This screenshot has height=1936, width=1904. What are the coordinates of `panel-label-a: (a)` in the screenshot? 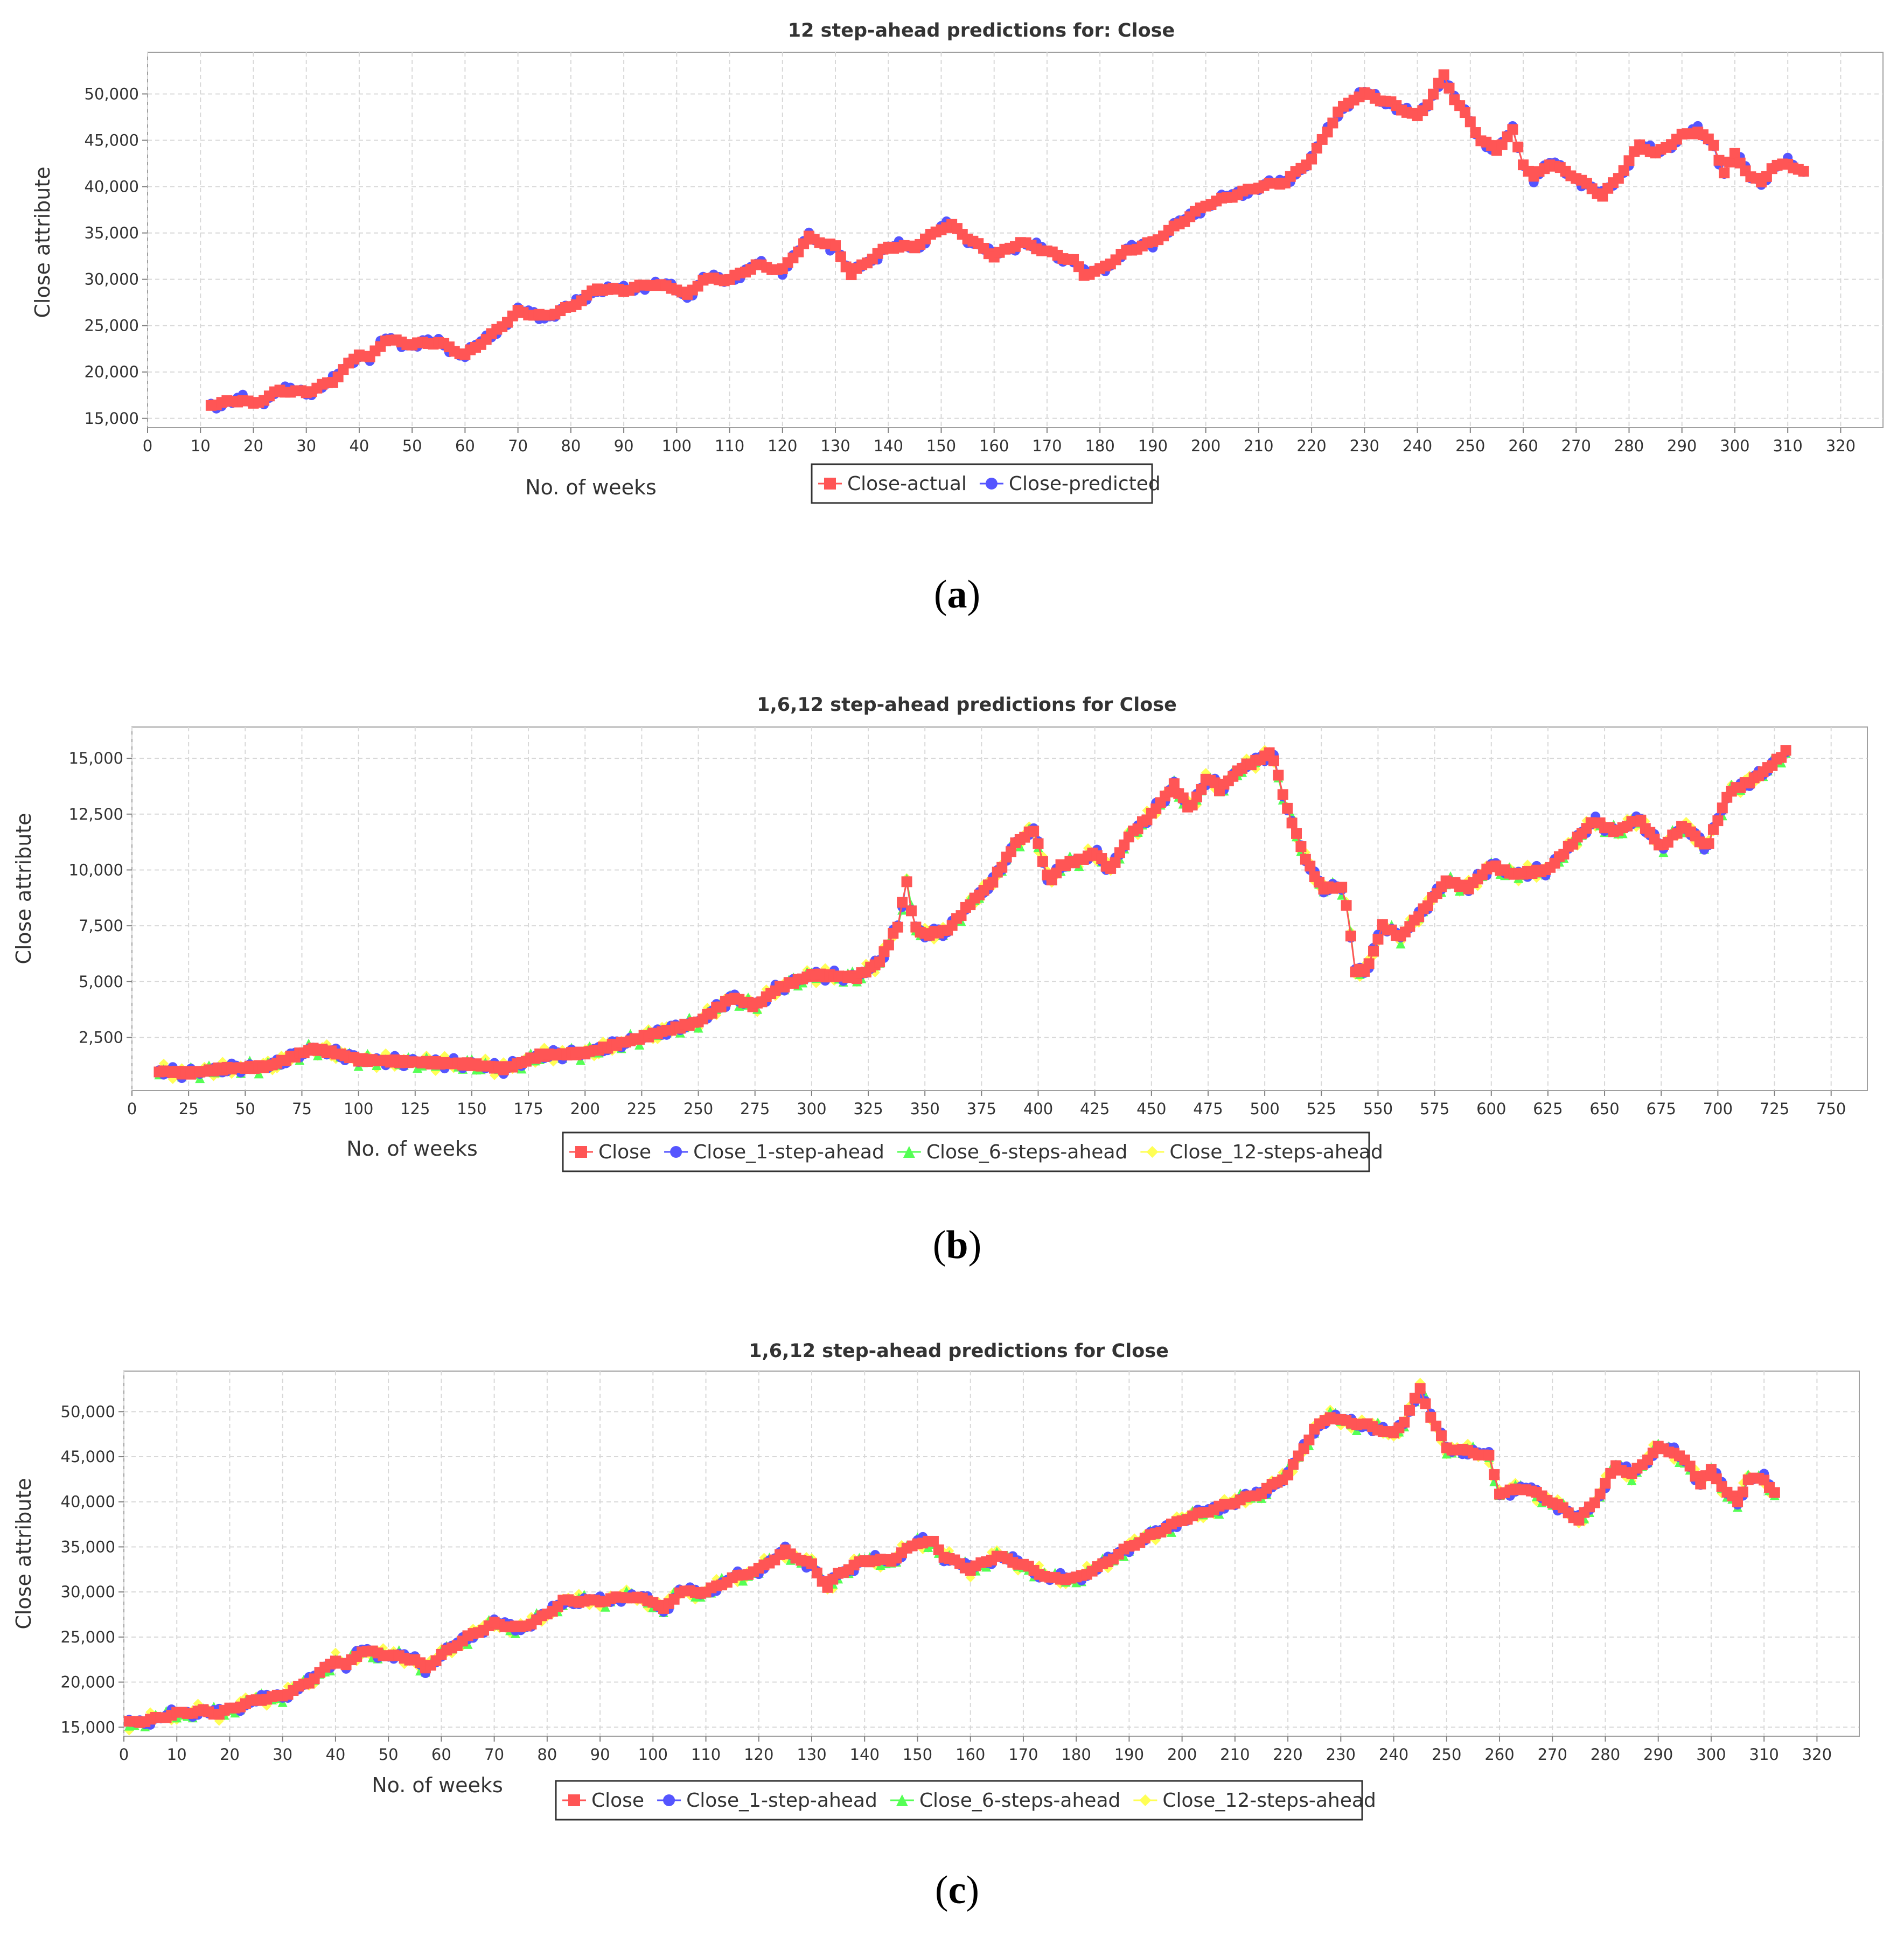 It's located at (957, 594).